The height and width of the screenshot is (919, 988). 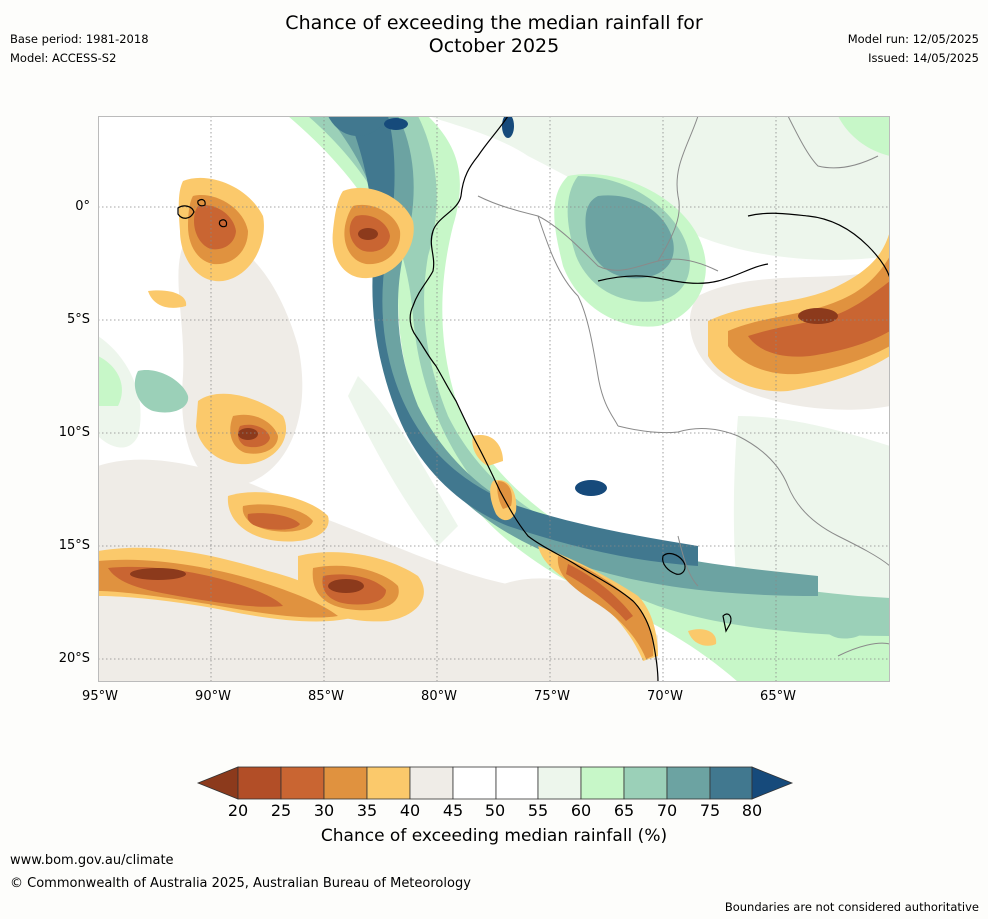 What do you see at coordinates (752, 810) in the screenshot?
I see `colorbar-tick-80: 80` at bounding box center [752, 810].